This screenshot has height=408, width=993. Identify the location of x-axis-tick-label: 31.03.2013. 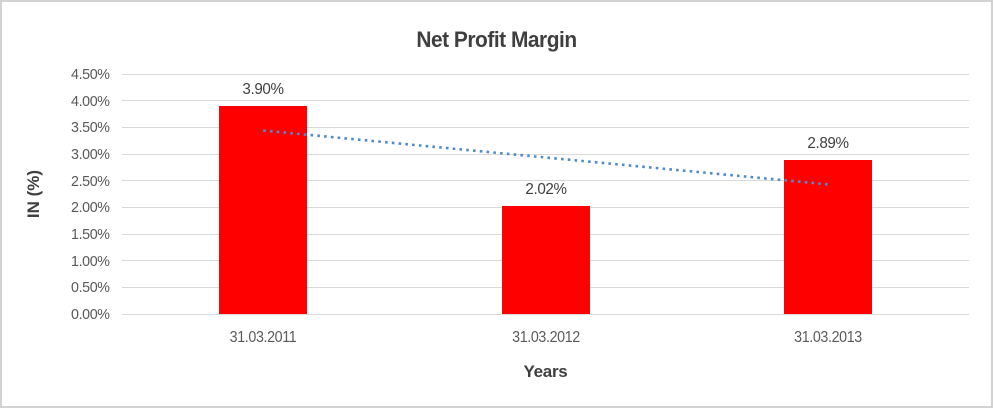
(827, 337).